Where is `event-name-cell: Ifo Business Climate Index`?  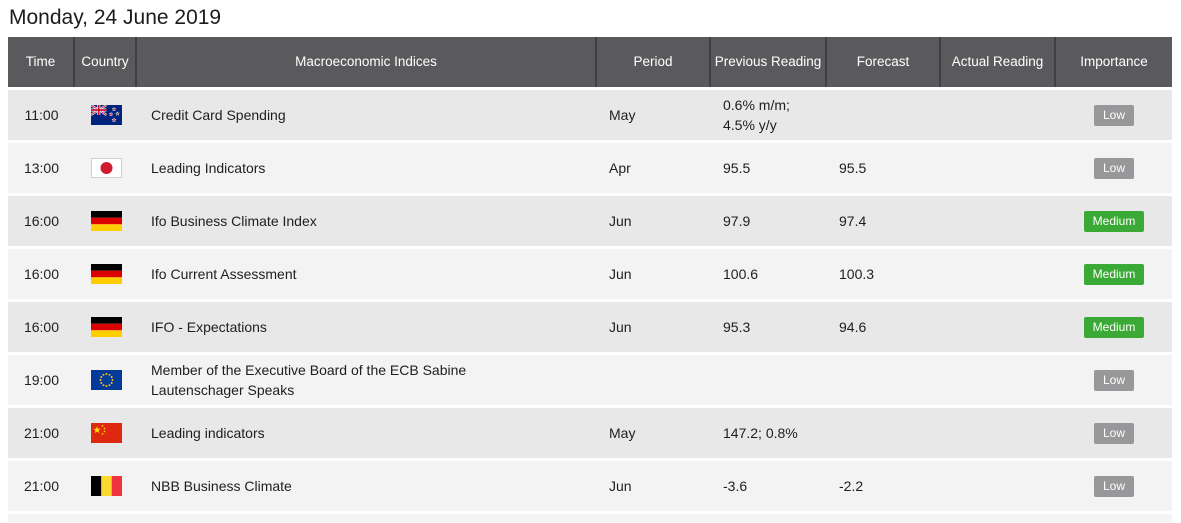
event-name-cell: Ifo Business Climate Index is located at coordinates (367, 221).